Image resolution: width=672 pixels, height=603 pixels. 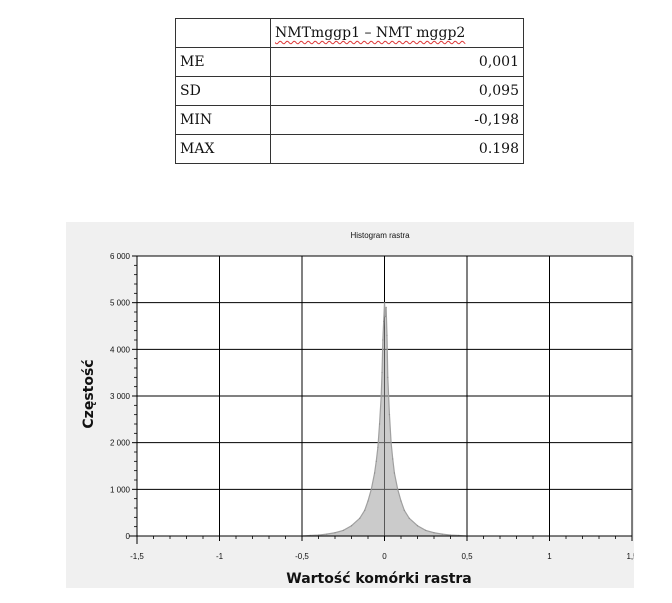 I want to click on y-tick-label: 1 000, so click(x=120, y=489).